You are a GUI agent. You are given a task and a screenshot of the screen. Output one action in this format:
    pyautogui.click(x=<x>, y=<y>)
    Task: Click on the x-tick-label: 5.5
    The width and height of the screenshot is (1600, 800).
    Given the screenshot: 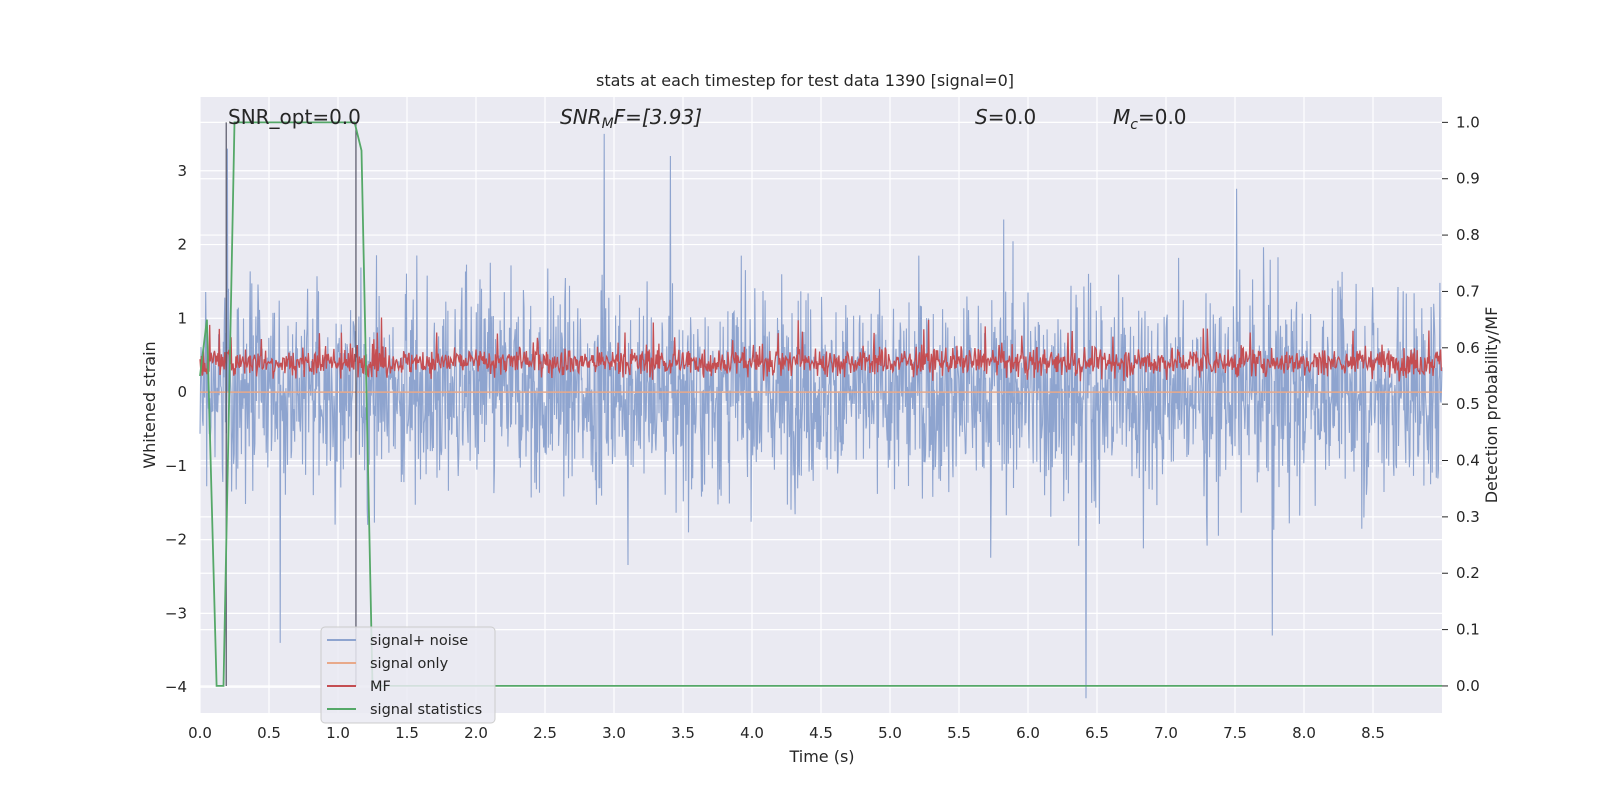 What is the action you would take?
    pyautogui.click(x=959, y=733)
    